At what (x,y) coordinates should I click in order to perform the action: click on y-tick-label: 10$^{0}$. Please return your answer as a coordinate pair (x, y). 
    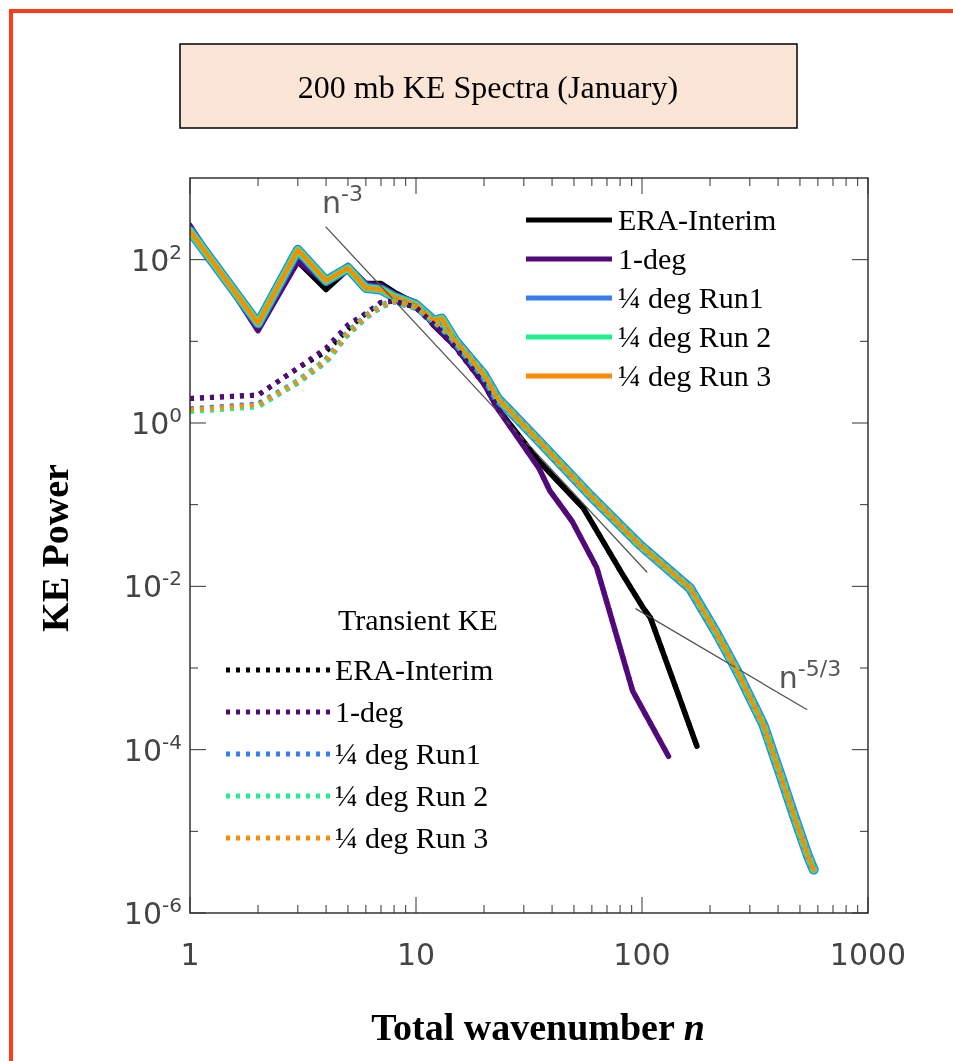
    Looking at the image, I should click on (156, 422).